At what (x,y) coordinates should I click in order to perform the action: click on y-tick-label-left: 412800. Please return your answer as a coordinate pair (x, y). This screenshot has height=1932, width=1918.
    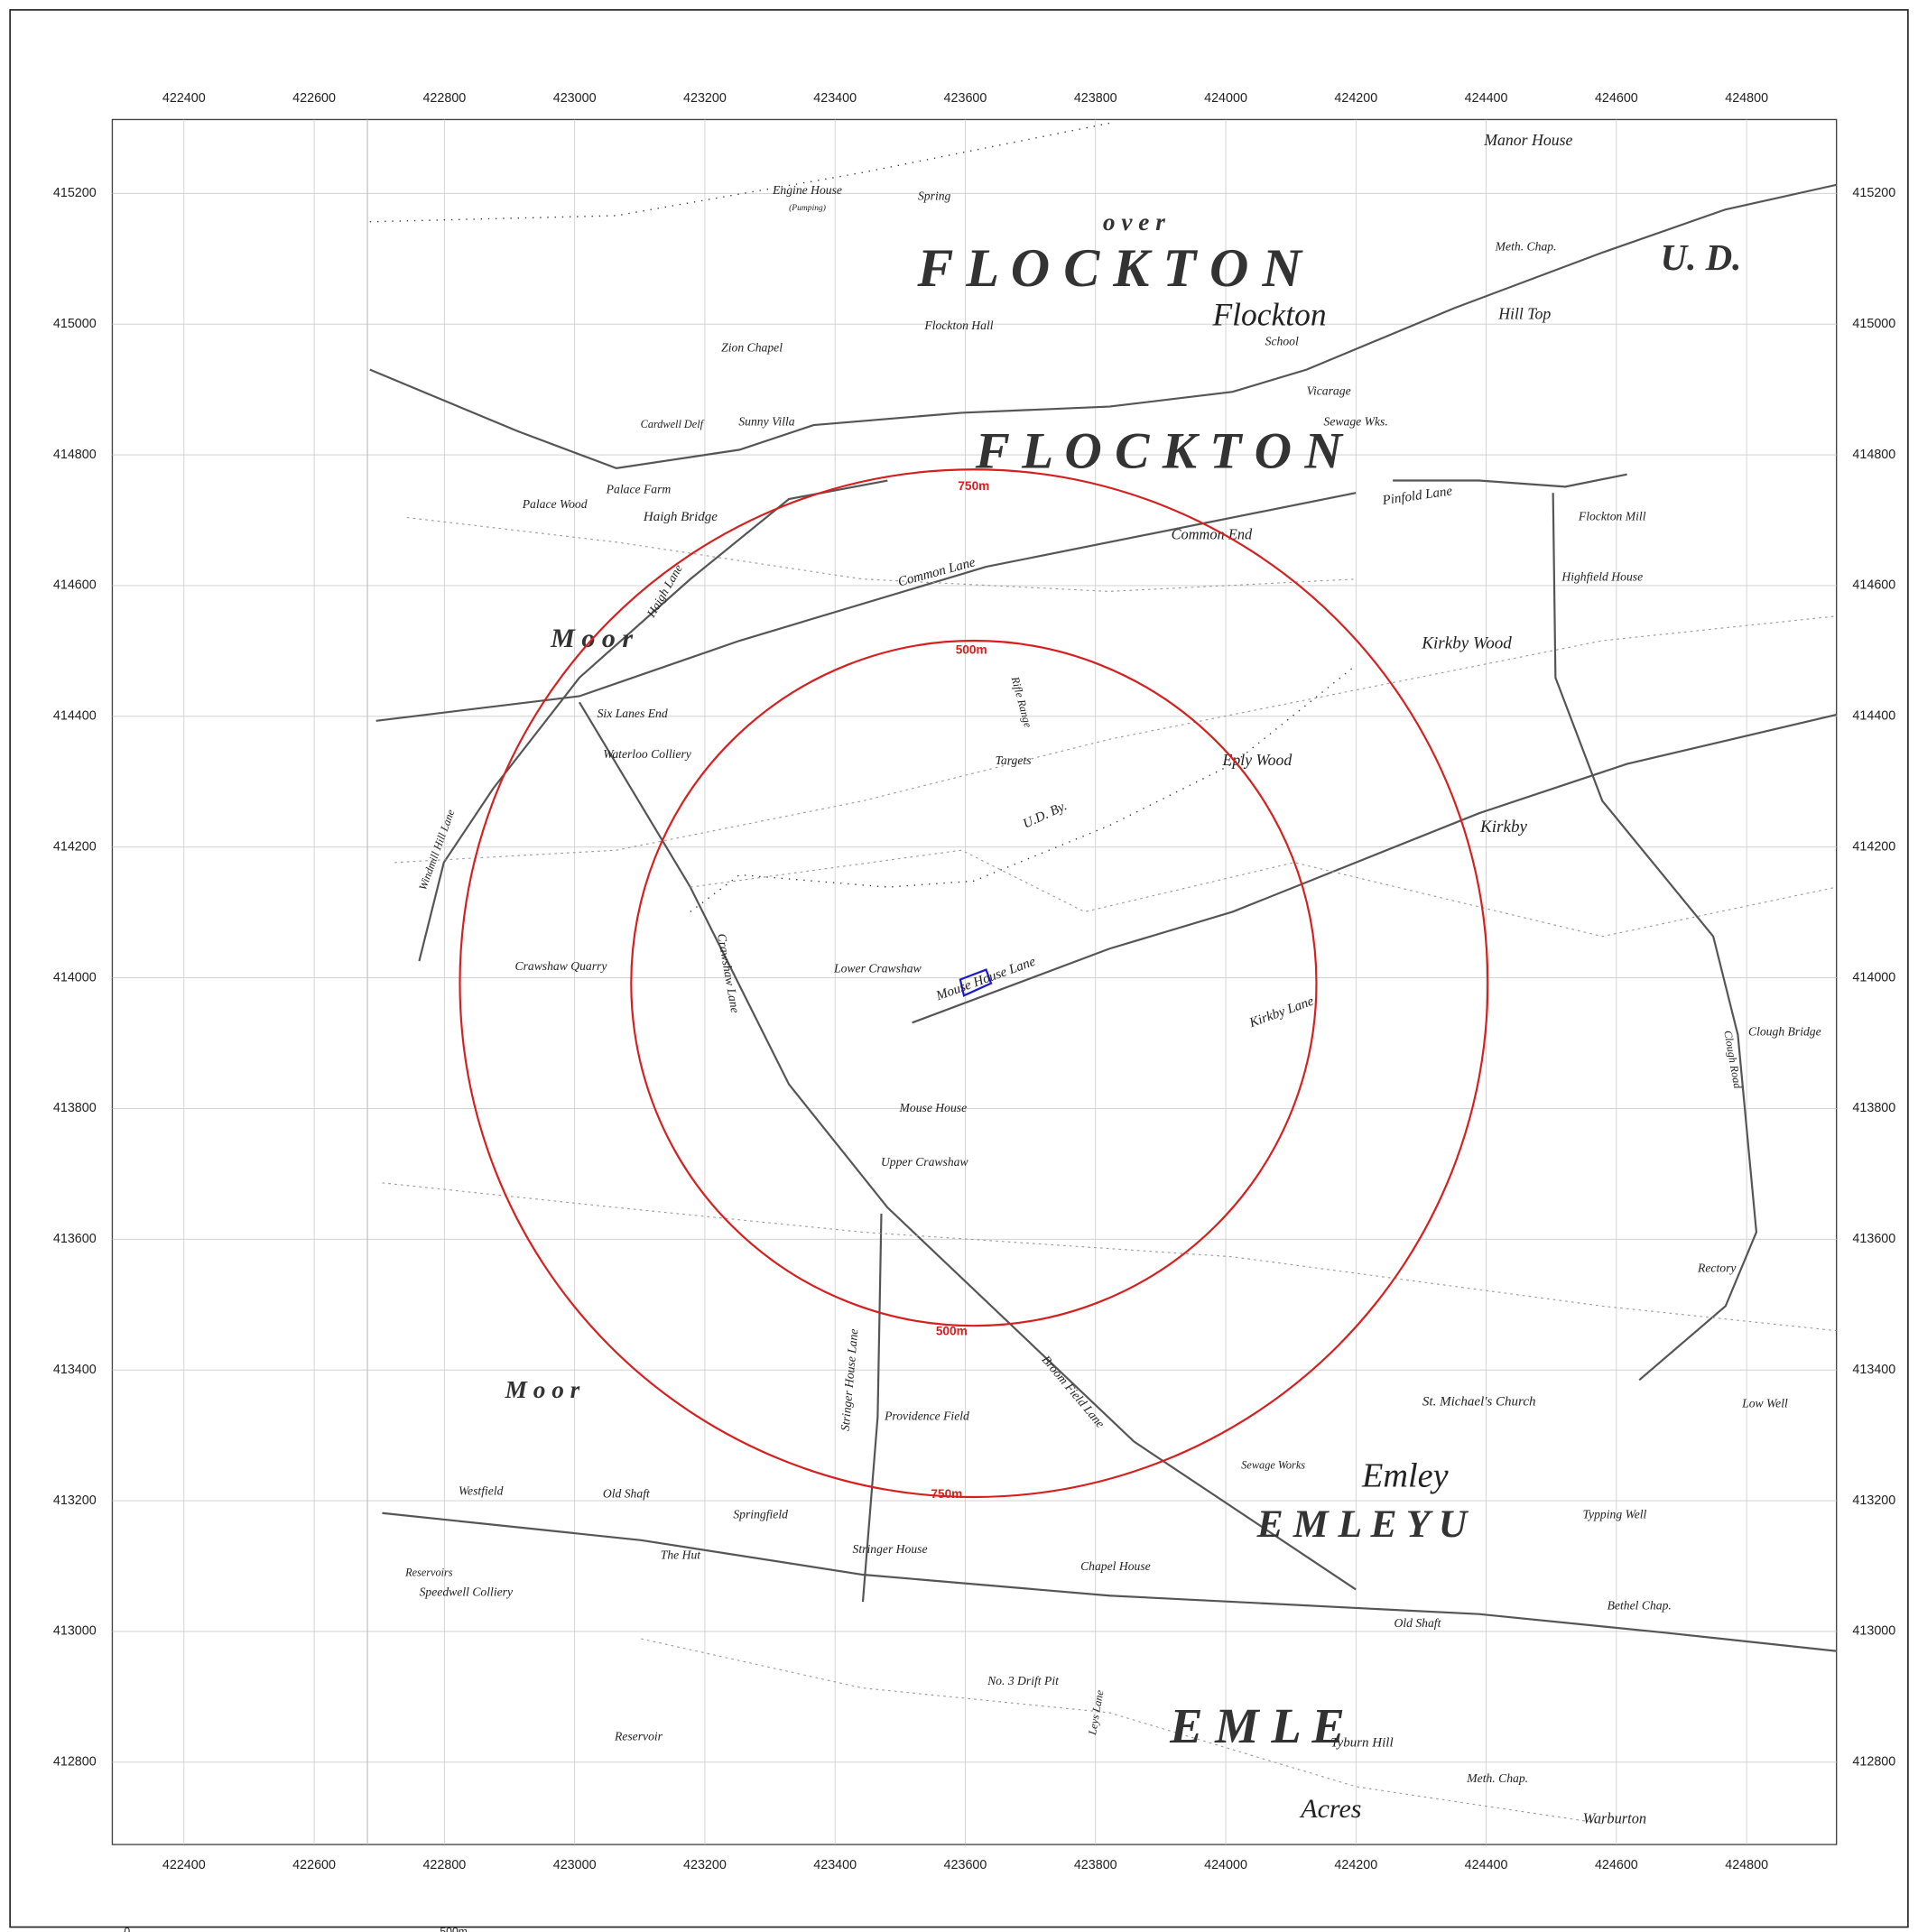
    Looking at the image, I should click on (75, 1762).